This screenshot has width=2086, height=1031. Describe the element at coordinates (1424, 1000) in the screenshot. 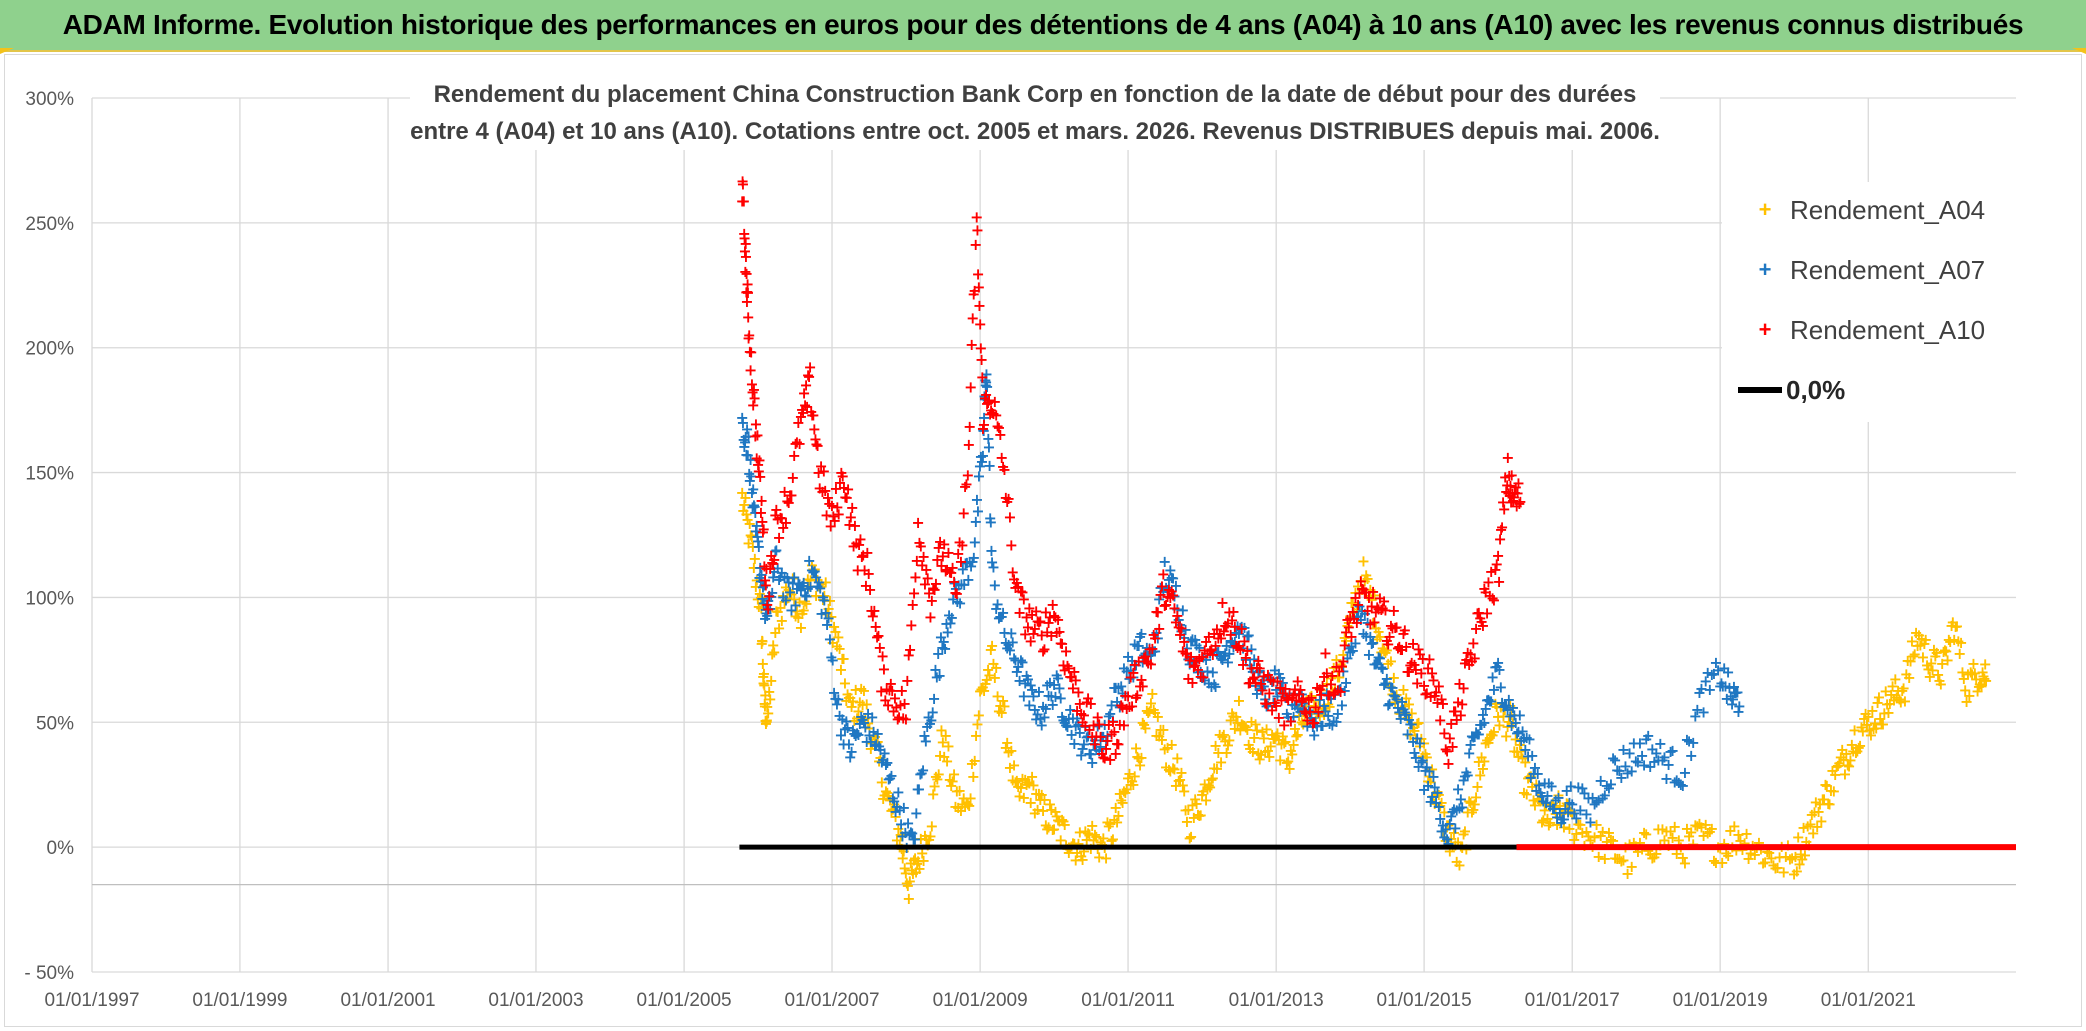

I see `x-tick-label: 01/01/2015` at that location.